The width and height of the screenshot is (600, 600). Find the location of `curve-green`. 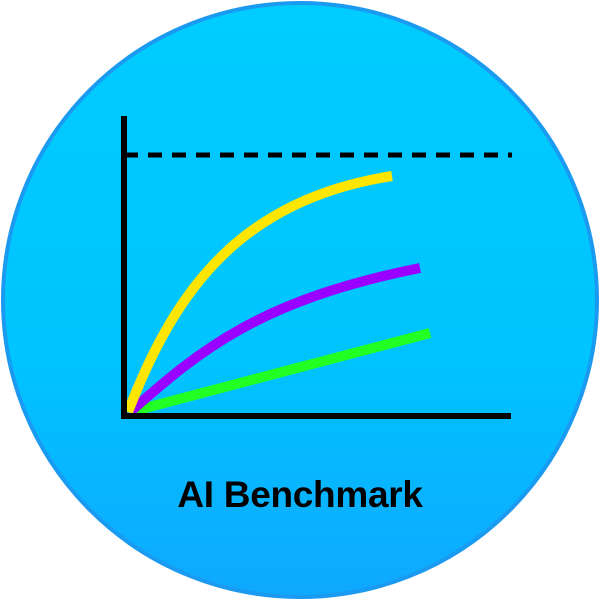

curve-green is located at coordinates (280, 372).